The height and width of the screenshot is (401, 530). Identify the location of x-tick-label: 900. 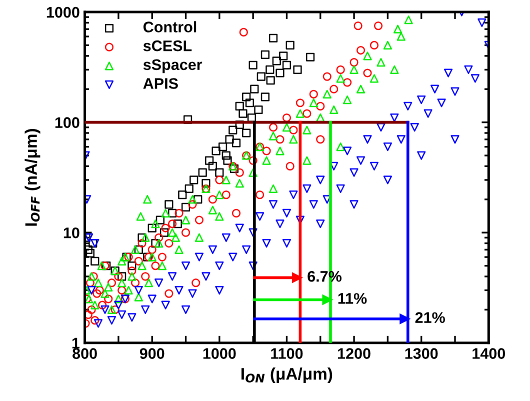
(152, 353).